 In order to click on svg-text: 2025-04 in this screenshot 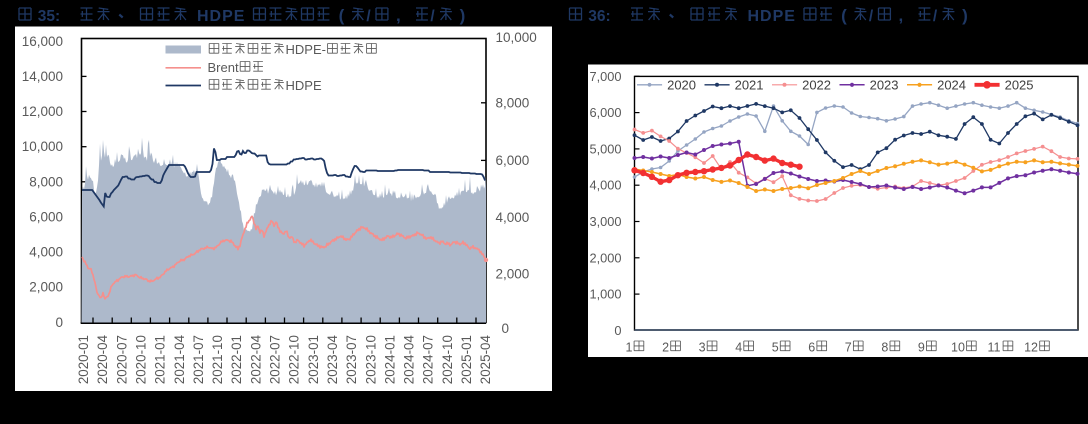, I will do `click(485, 360)`.